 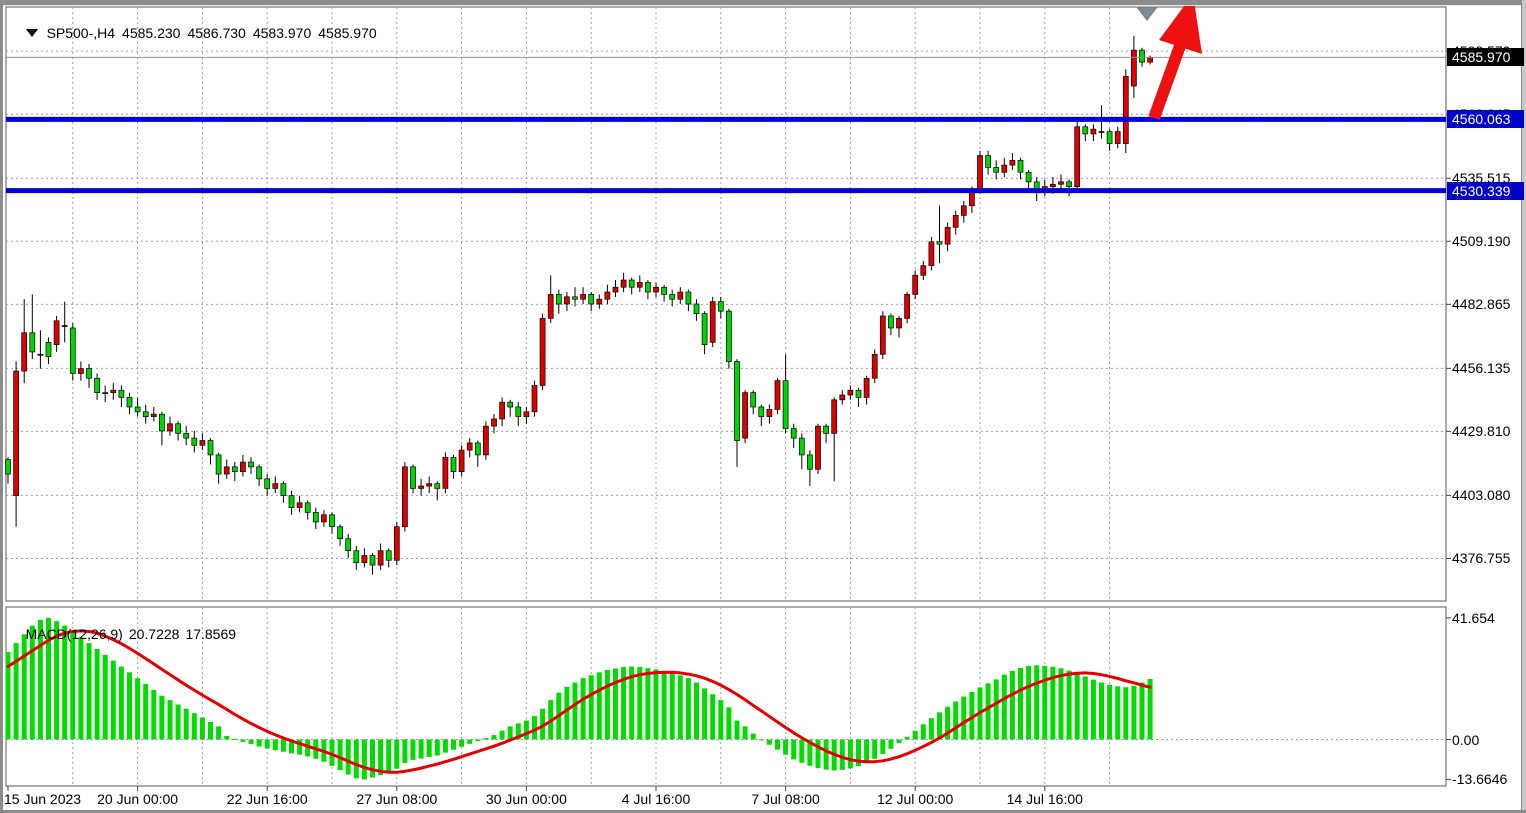 What do you see at coordinates (43, 799) in the screenshot?
I see `time-axis-label: 15 Jun 2023` at bounding box center [43, 799].